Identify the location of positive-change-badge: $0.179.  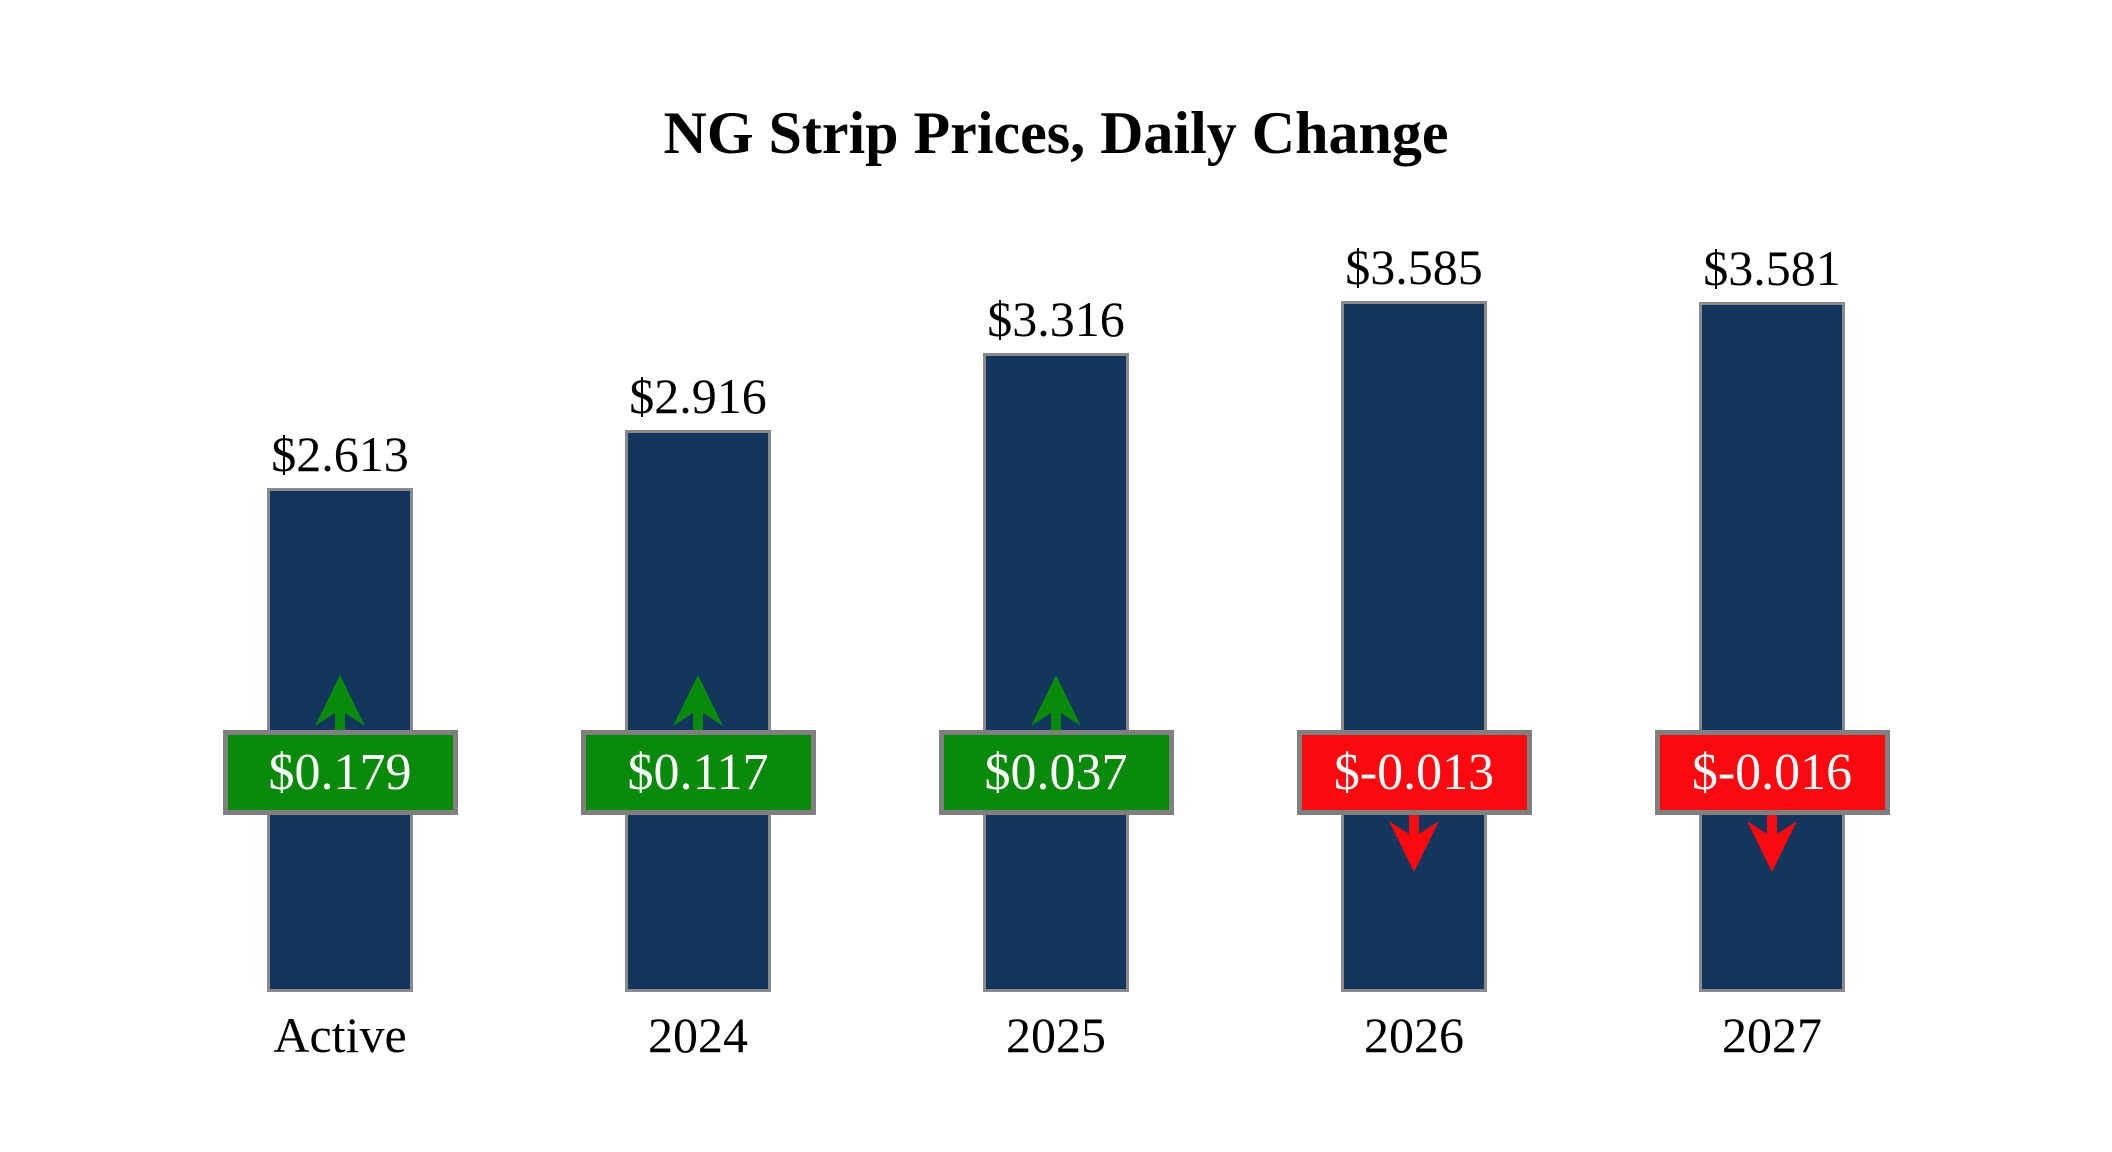
(340, 772).